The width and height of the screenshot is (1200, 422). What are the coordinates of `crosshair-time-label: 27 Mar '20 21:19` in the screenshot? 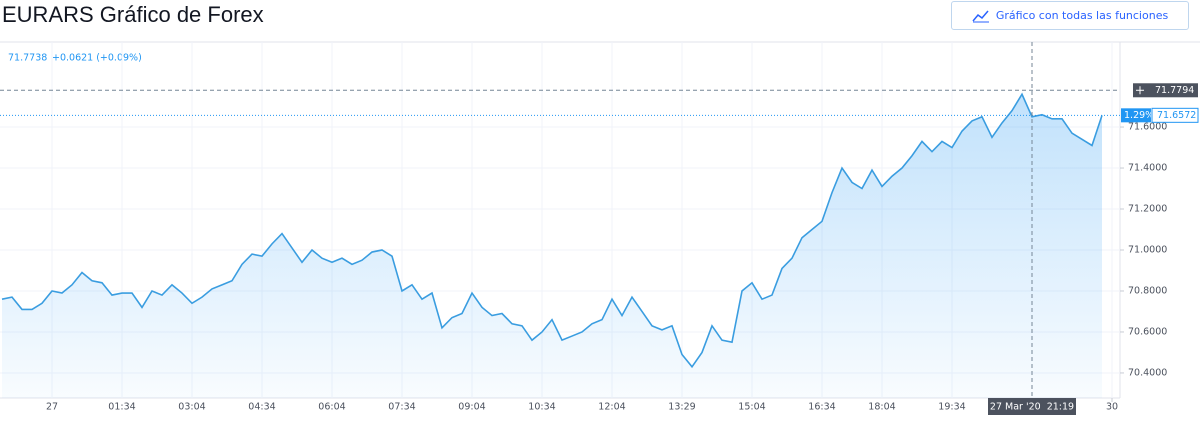 It's located at (1032, 407).